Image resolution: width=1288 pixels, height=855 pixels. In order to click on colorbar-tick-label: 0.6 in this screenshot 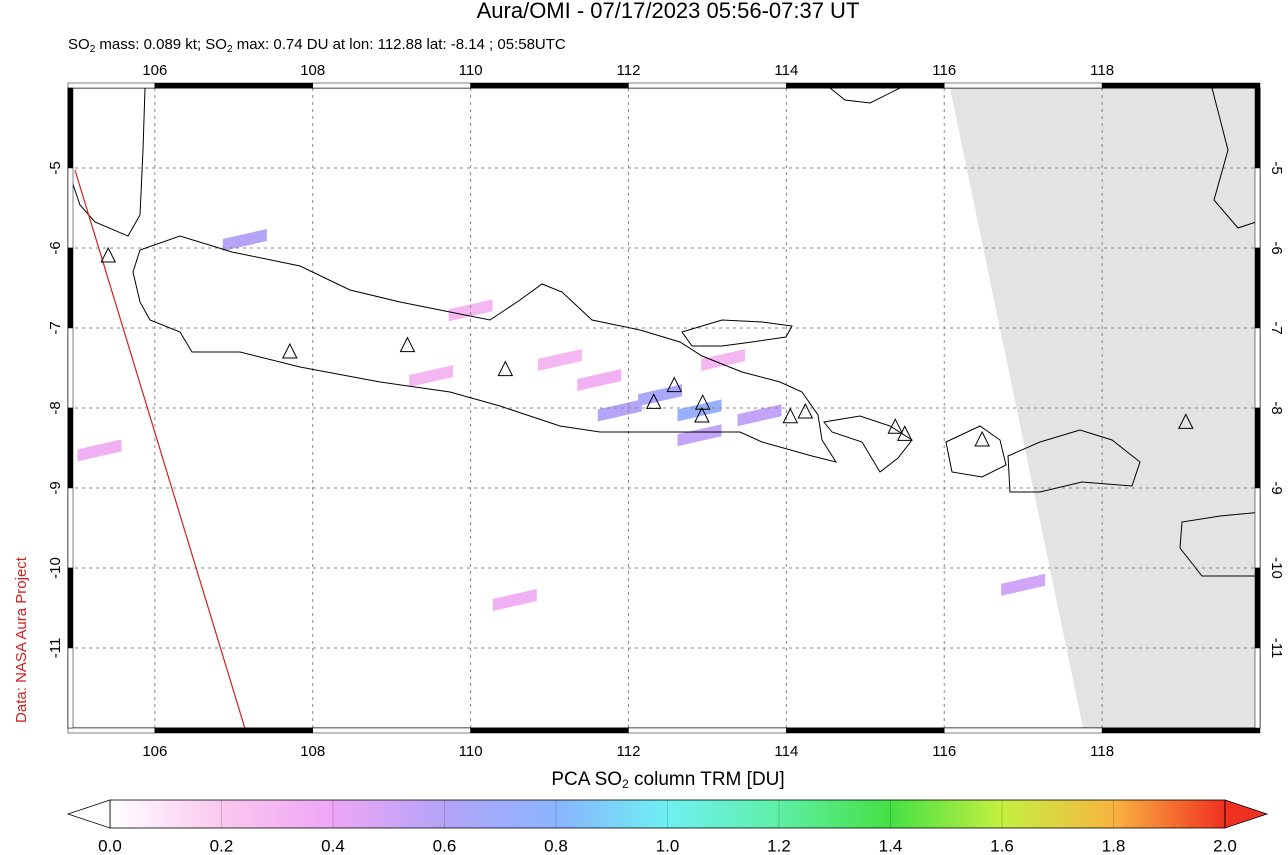, I will do `click(445, 845)`.